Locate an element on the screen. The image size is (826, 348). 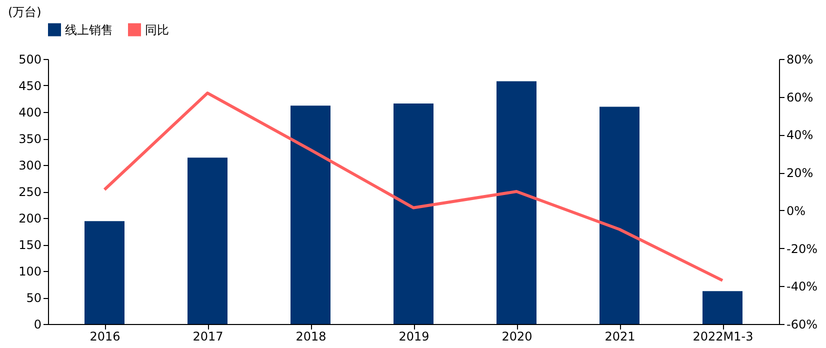
x-tick-label: 2022M1-3 is located at coordinates (723, 337).